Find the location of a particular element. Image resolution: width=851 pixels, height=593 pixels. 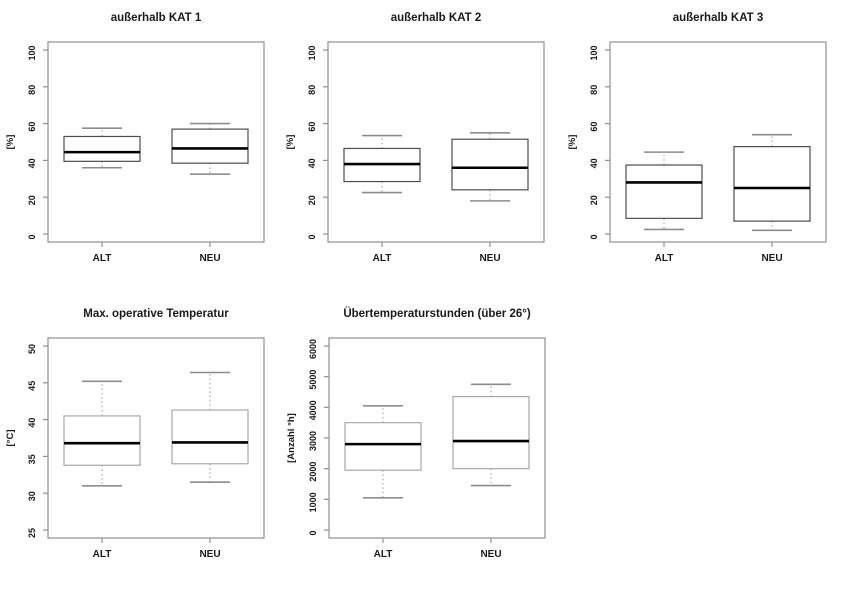

y-tick-label: 45 is located at coordinates (32, 386).